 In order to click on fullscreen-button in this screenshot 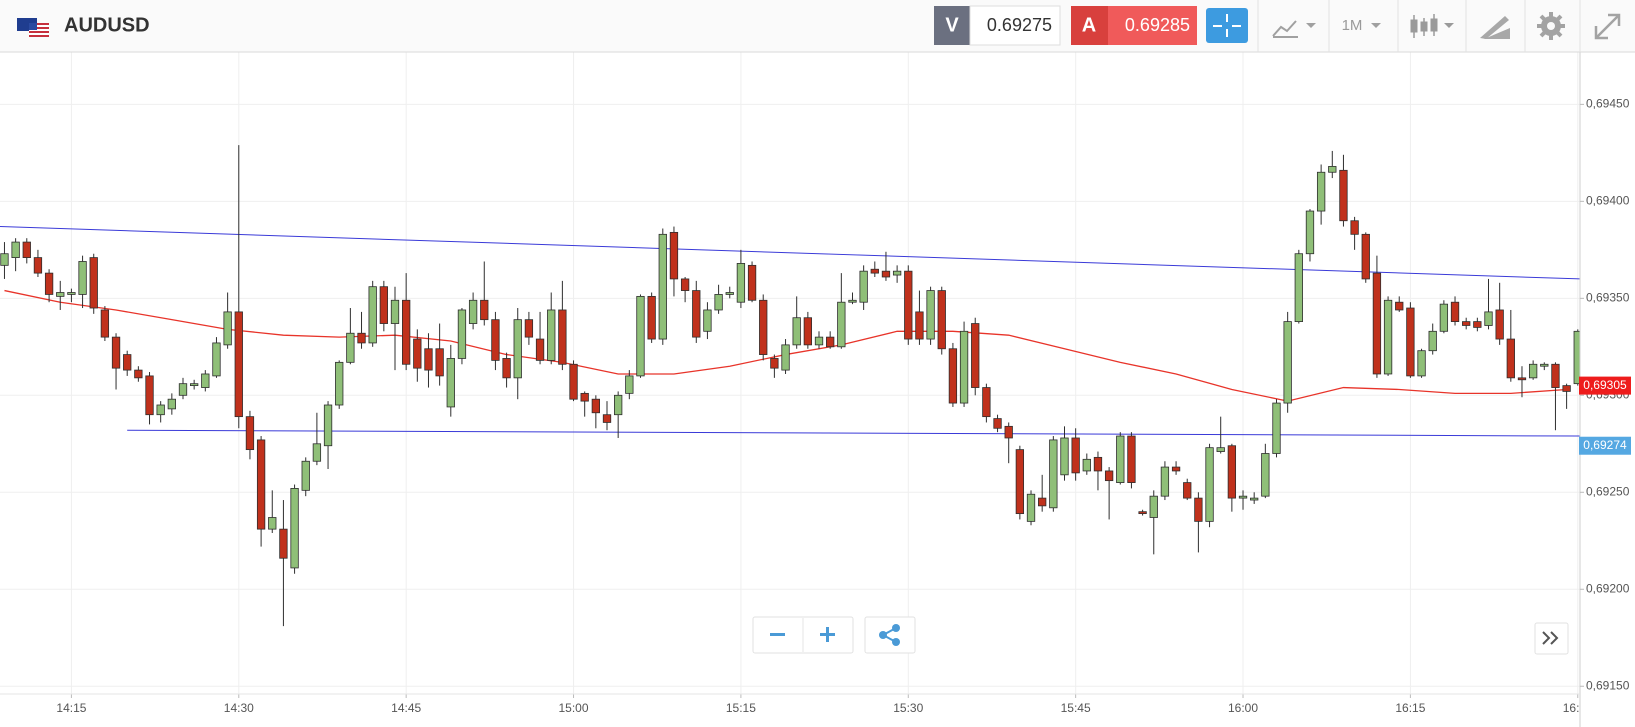, I will do `click(1607, 26)`.